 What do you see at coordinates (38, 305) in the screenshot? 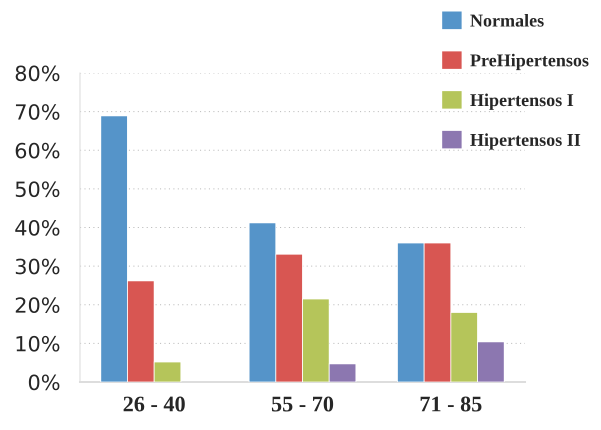
I see `y-tick-label: 20%` at bounding box center [38, 305].